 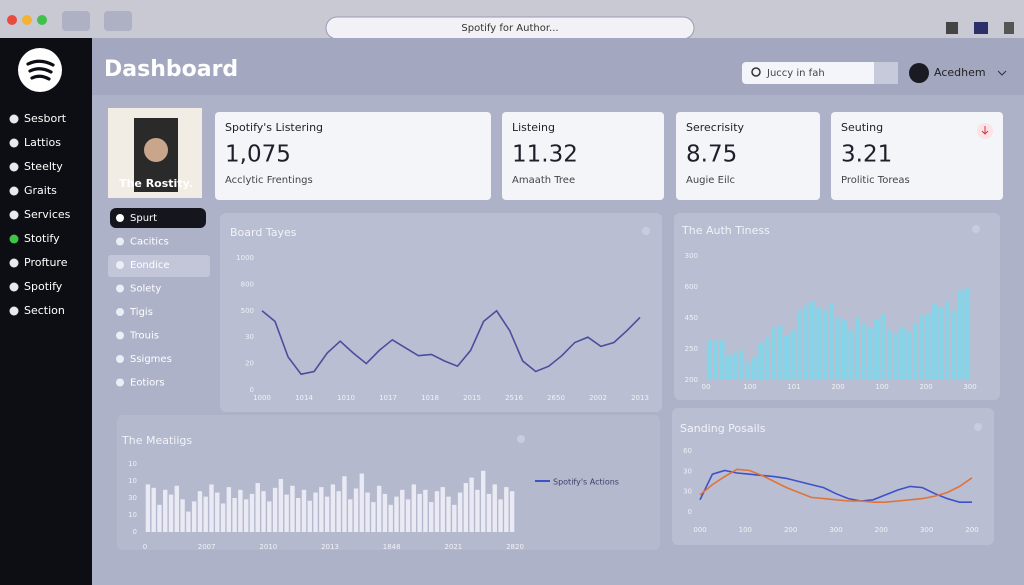 I want to click on subnav-item: Spurt, so click(x=143, y=218).